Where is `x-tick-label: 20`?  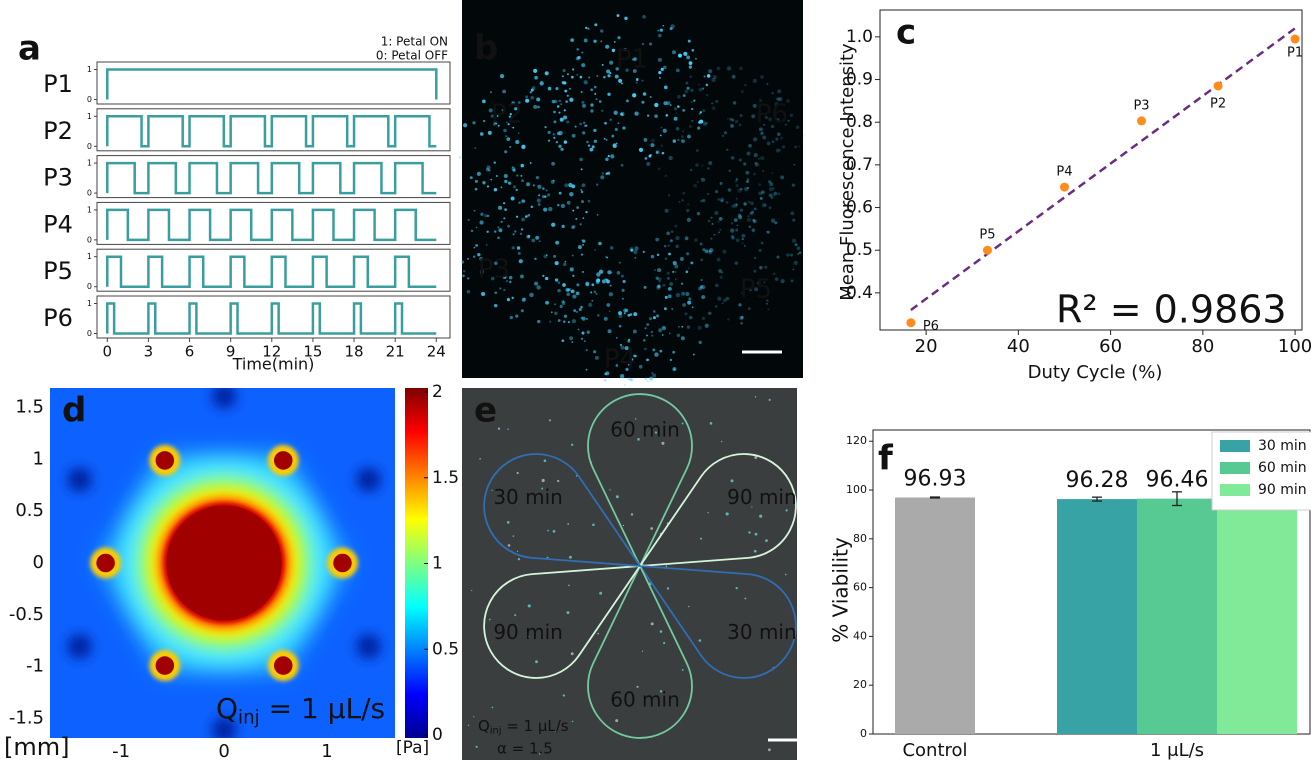 x-tick-label: 20 is located at coordinates (926, 346).